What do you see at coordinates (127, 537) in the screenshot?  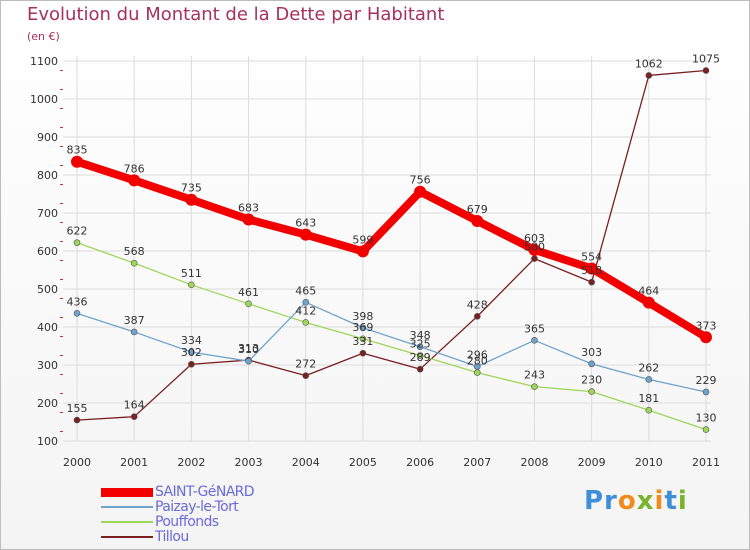 I see `legend-swatch-tillou` at bounding box center [127, 537].